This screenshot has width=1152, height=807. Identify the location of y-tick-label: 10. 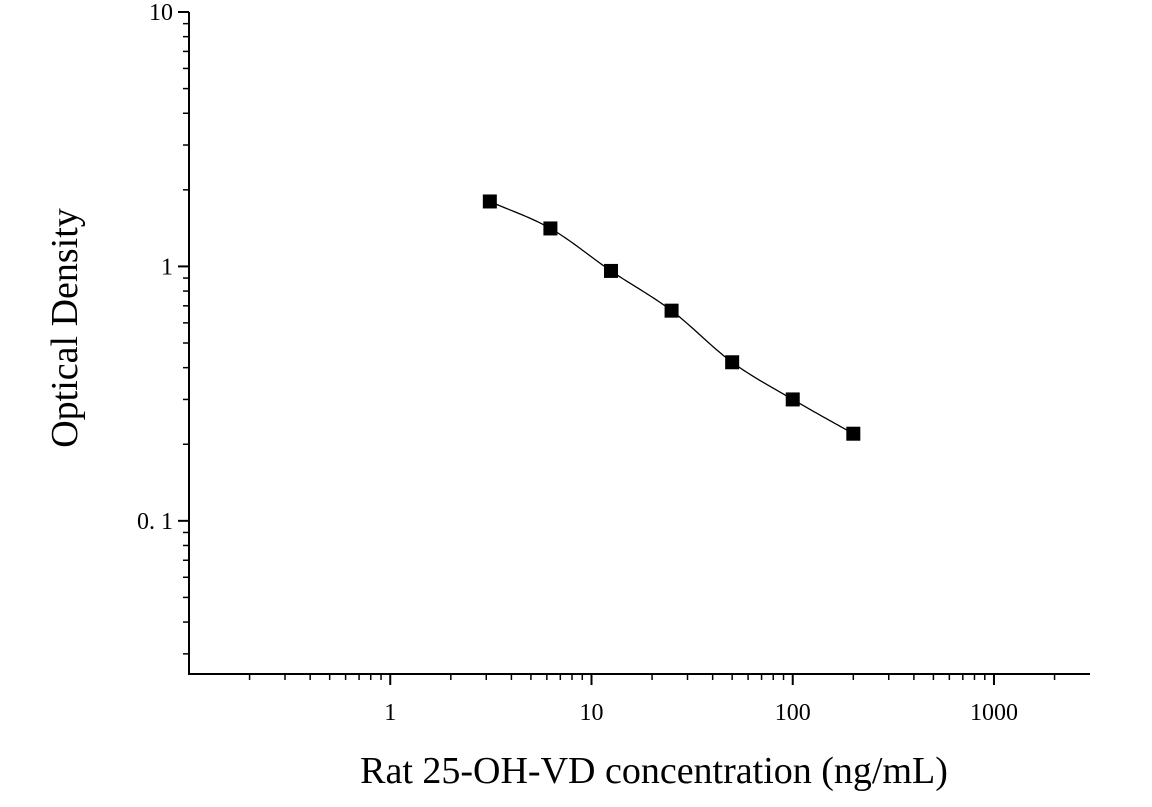
(161, 13).